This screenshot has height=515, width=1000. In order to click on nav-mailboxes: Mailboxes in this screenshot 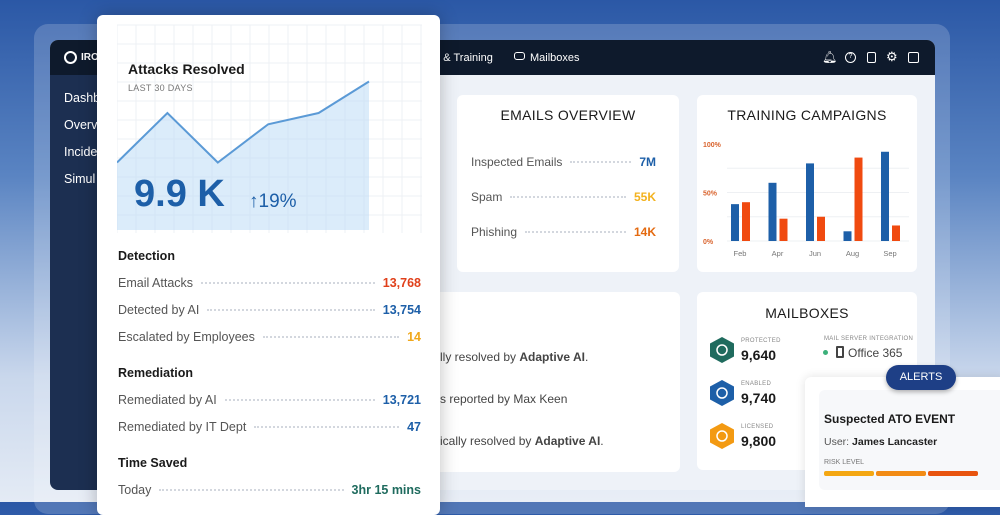, I will do `click(555, 58)`.